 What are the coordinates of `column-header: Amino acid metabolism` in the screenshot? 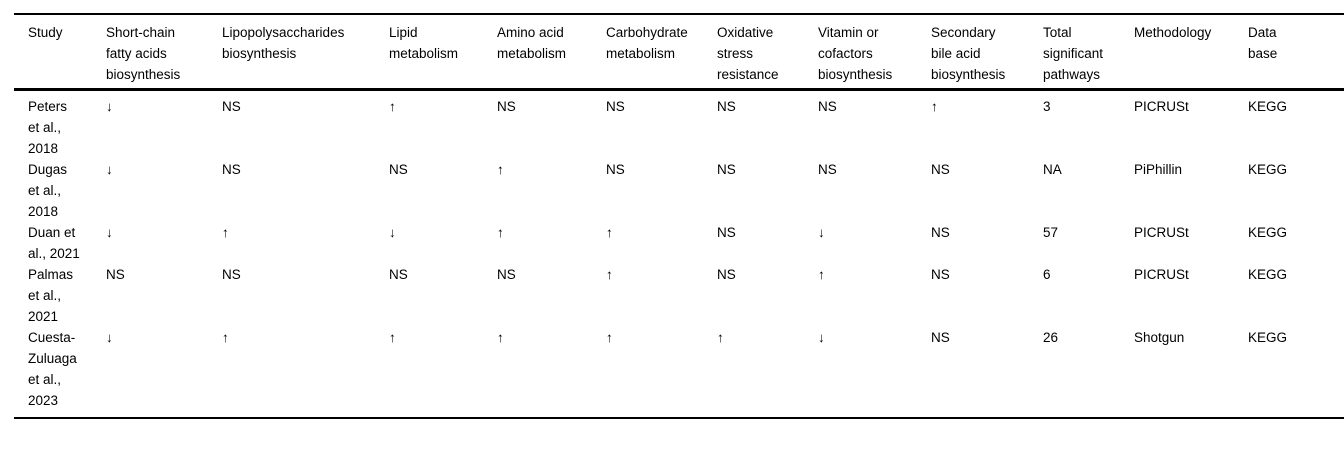 It's located at (551, 52).